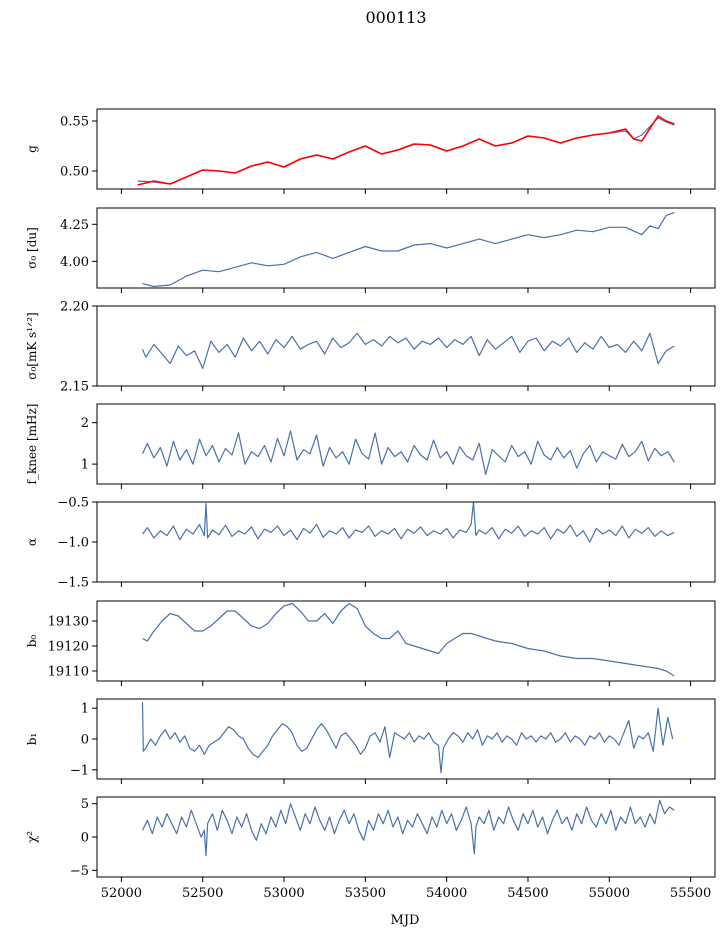 The width and height of the screenshot is (725, 936). I want to click on b0-y-tick-label: 19110, so click(68, 672).